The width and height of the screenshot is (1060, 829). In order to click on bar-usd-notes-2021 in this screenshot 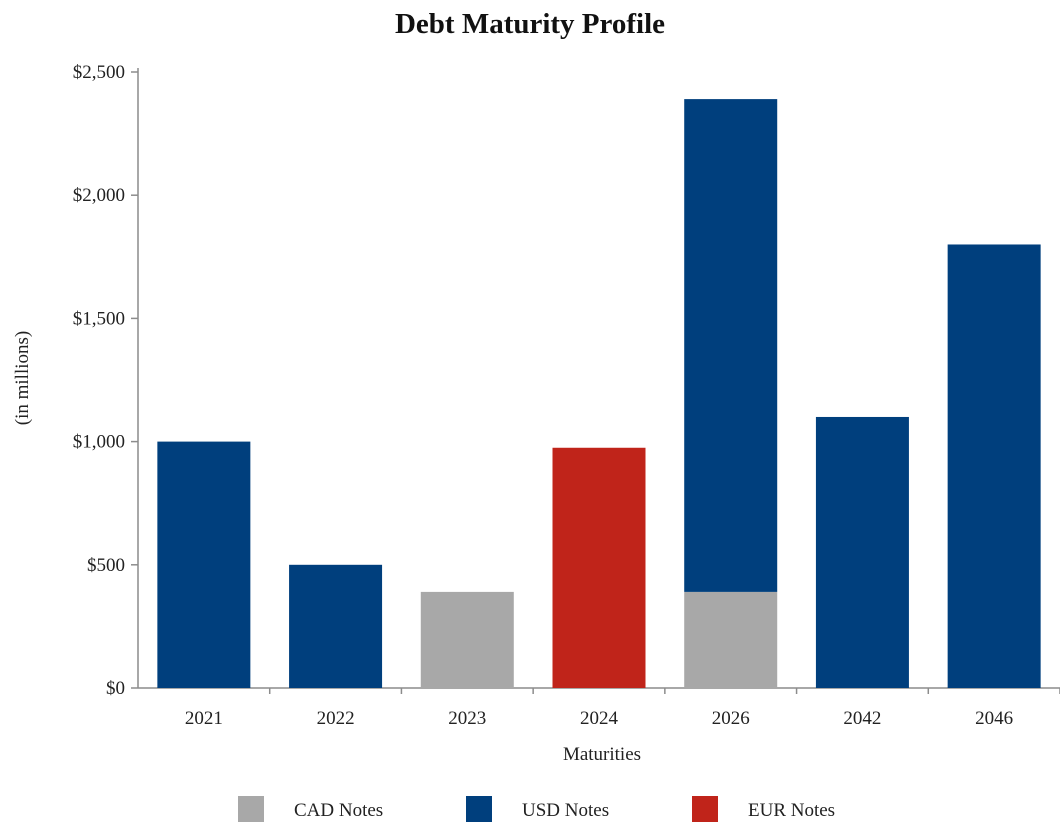, I will do `click(204, 564)`.